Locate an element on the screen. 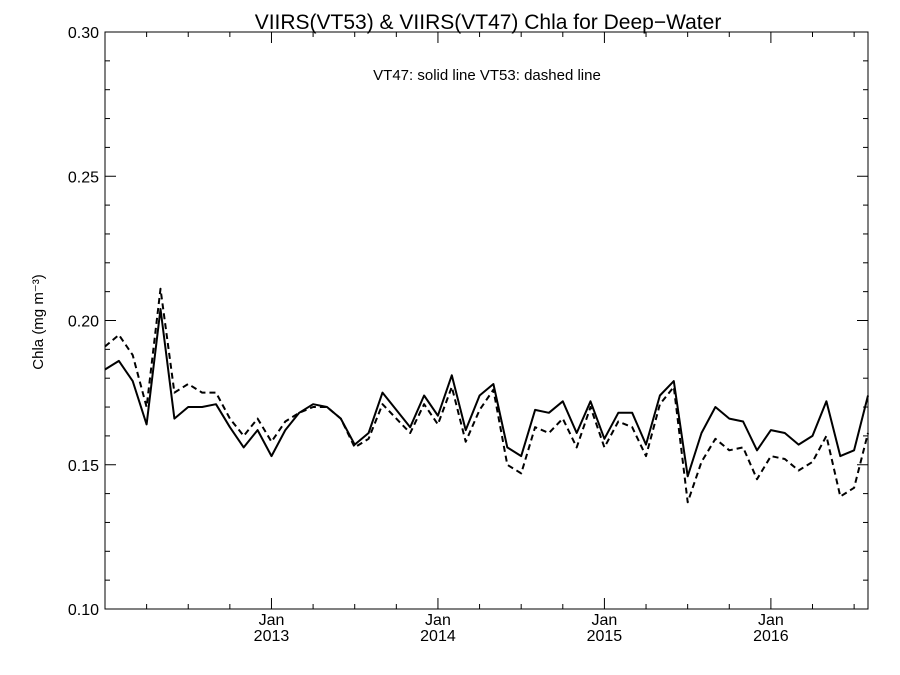 The height and width of the screenshot is (675, 900). y-tick-label: 0.15 is located at coordinates (83, 466).